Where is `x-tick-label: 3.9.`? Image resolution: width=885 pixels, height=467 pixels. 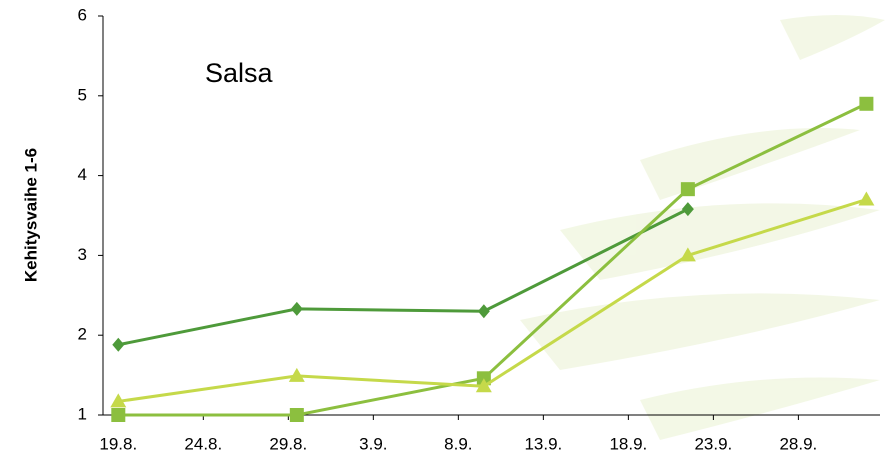 x-tick-label: 3.9. is located at coordinates (373, 443).